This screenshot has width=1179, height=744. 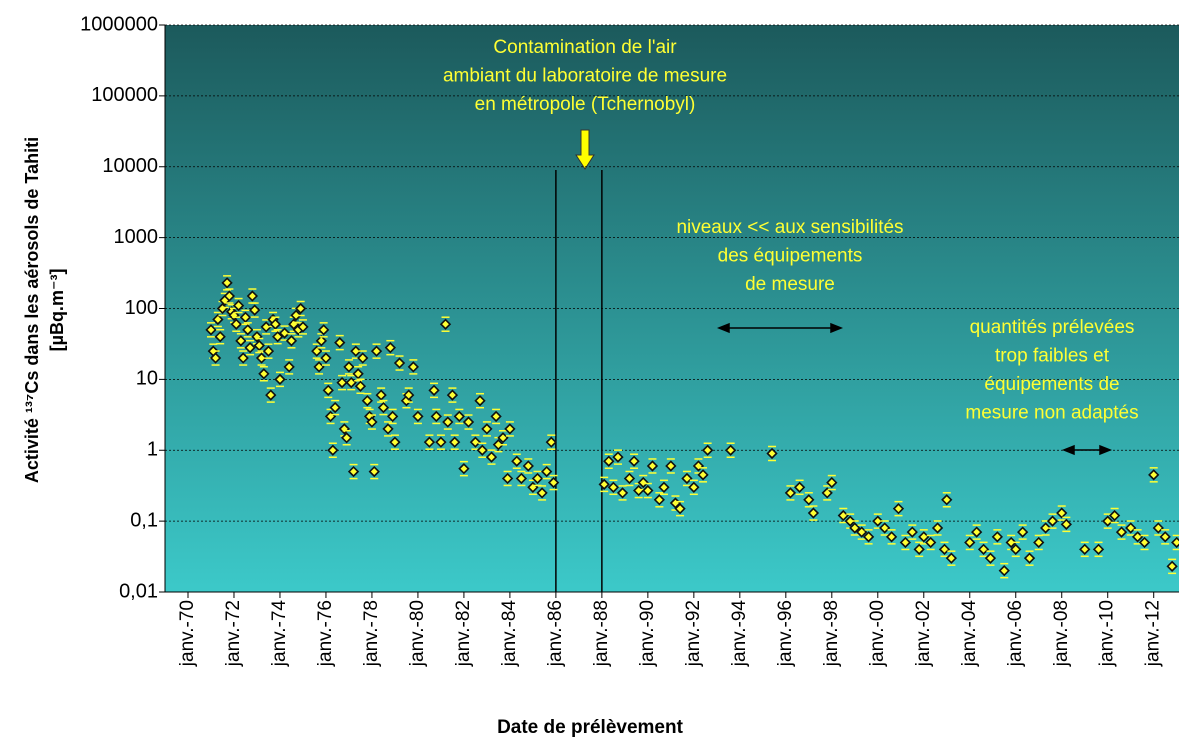 What do you see at coordinates (789, 227) in the screenshot?
I see `annotation: niveaux << aux sensibilités` at bounding box center [789, 227].